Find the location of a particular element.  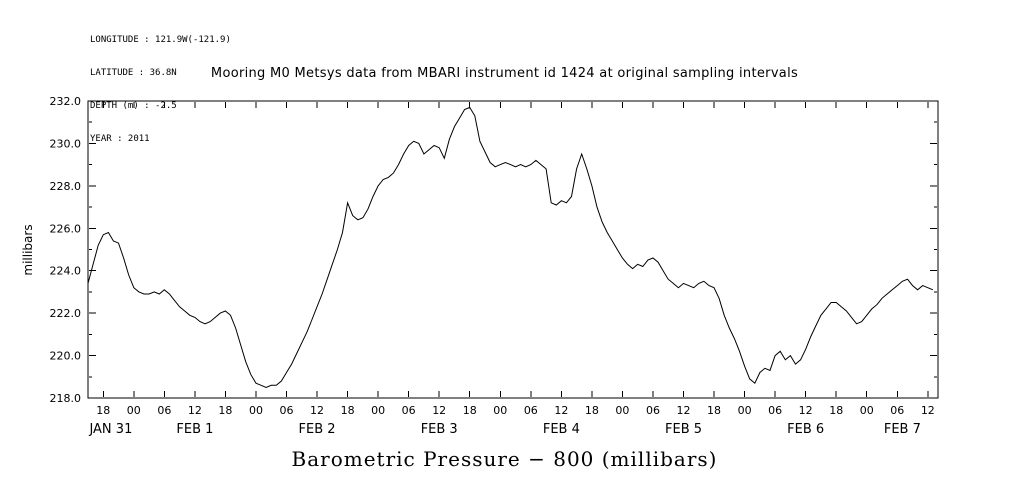

y-tick-label: 232.0 is located at coordinates (66, 101).